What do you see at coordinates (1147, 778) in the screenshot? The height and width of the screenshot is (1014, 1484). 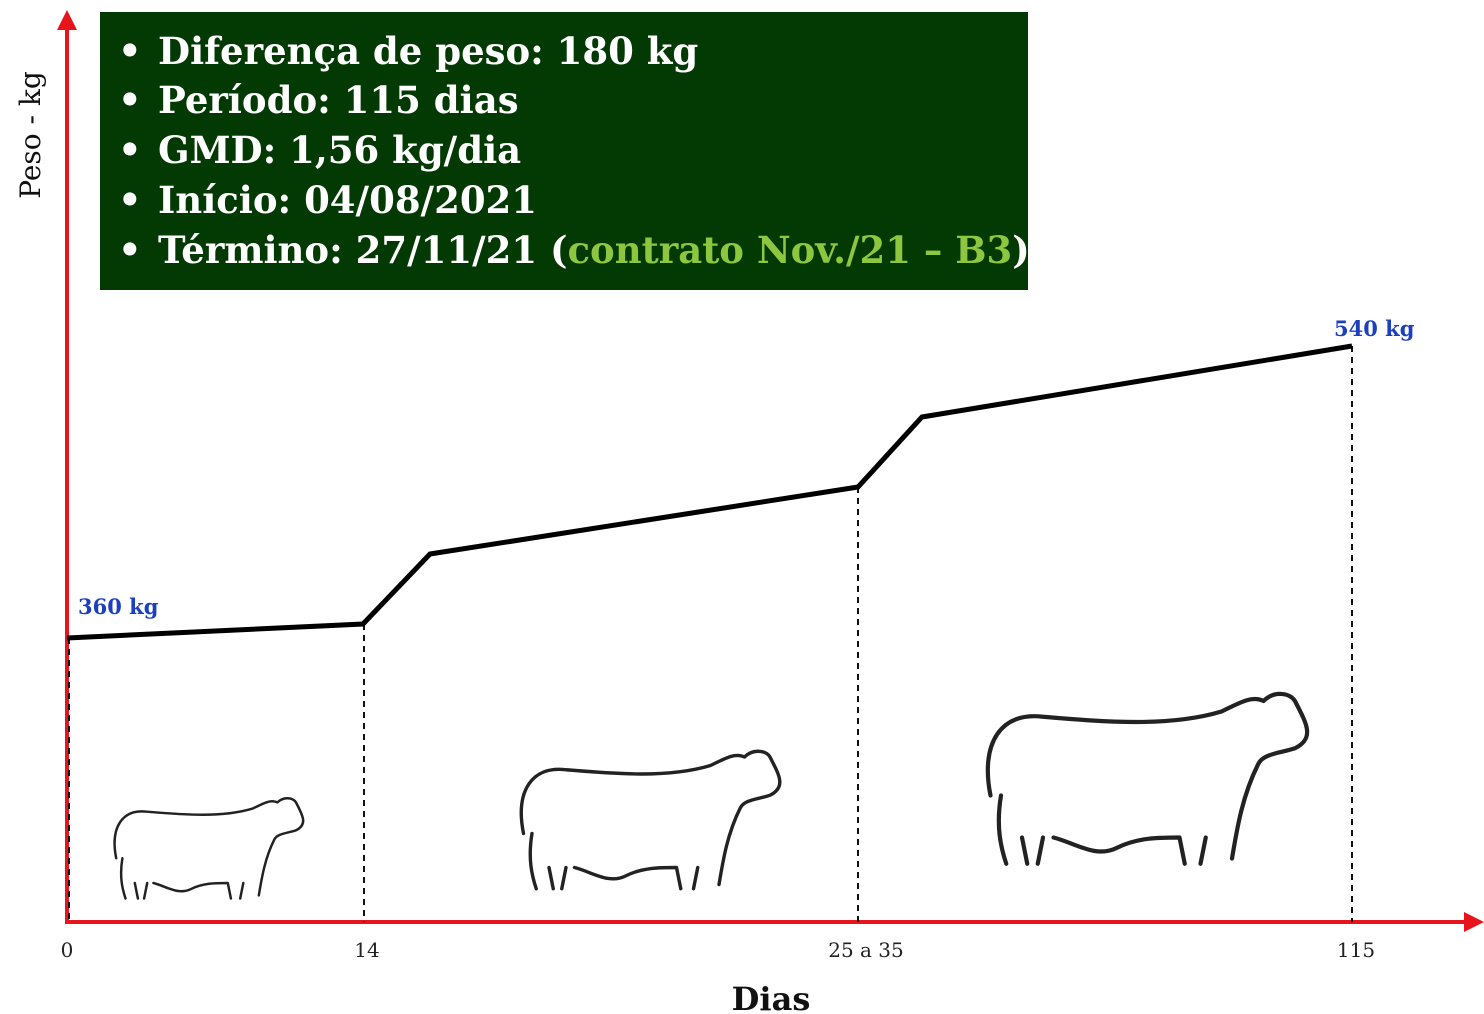 I see `cow-large` at bounding box center [1147, 778].